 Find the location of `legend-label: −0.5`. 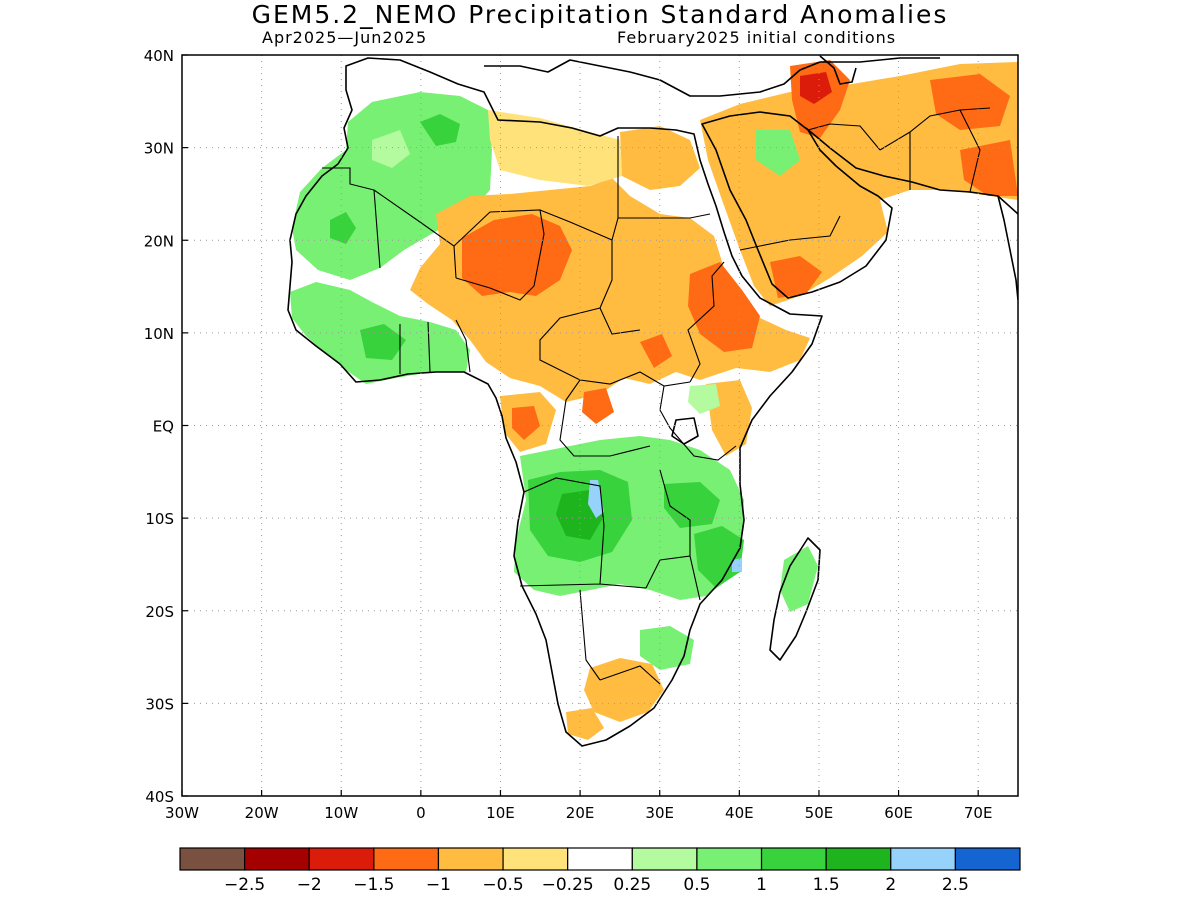

legend-label: −0.5 is located at coordinates (502, 885).